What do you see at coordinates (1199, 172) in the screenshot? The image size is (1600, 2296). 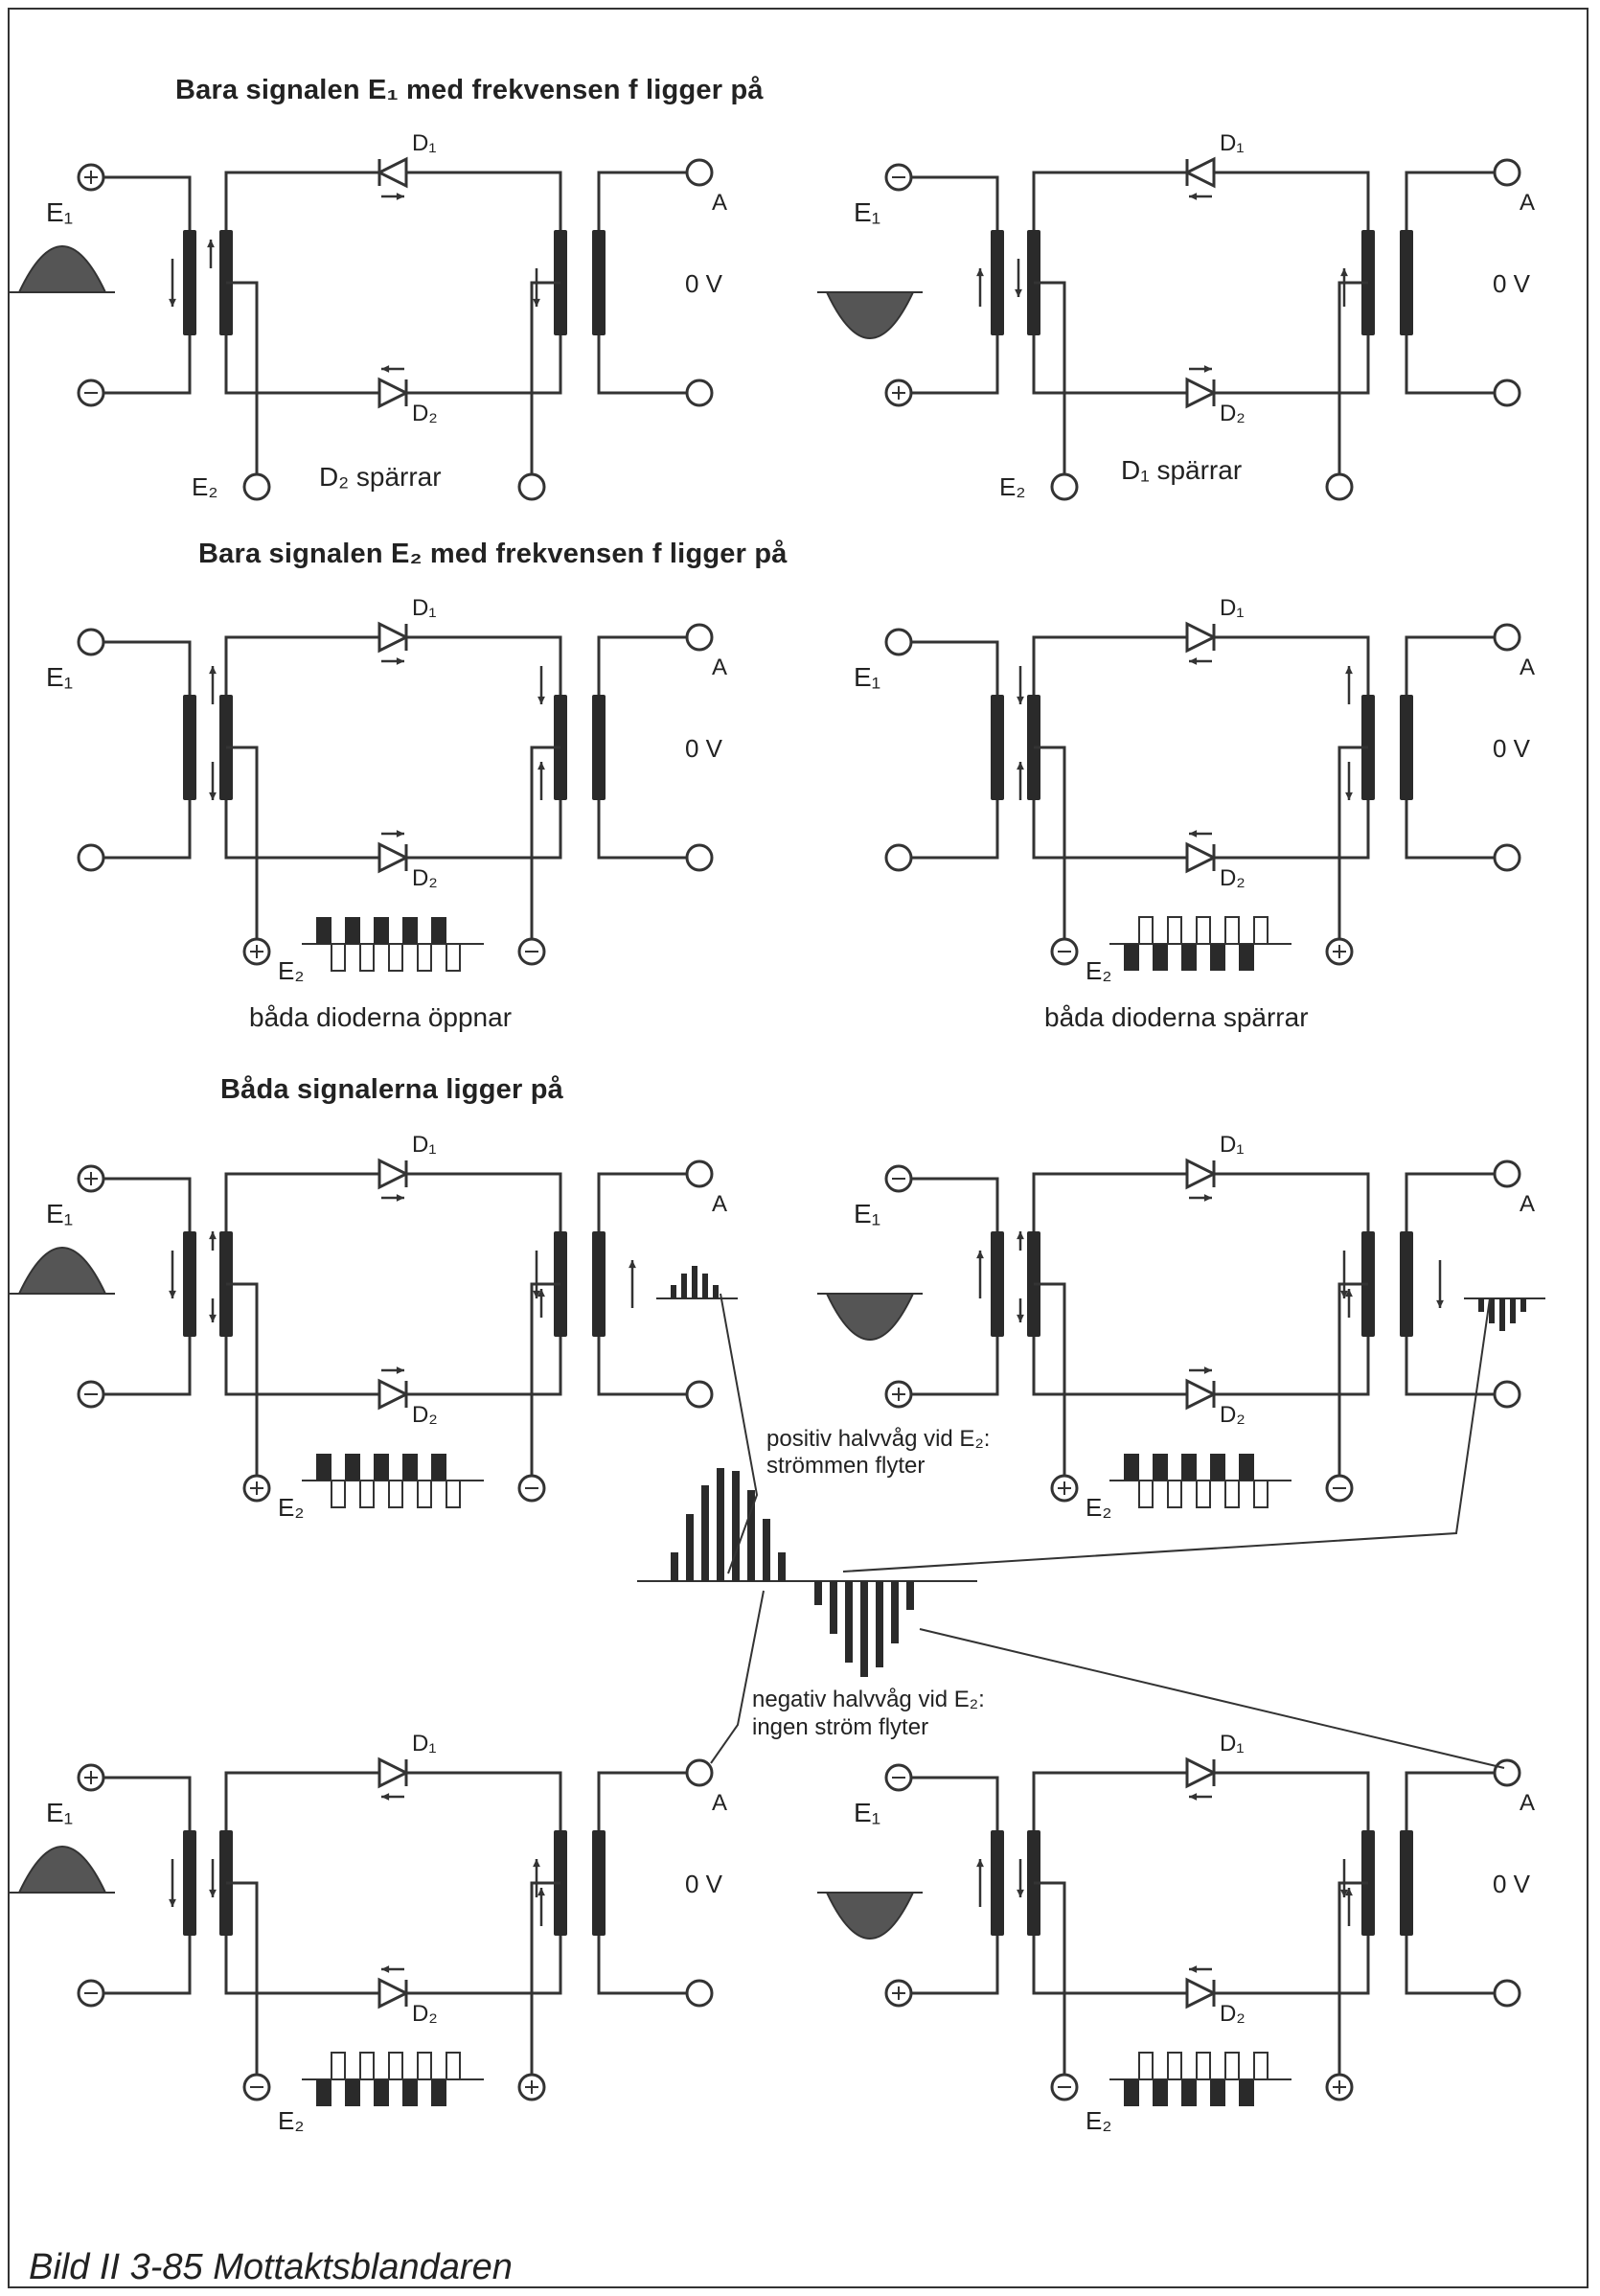 I see `diode-d1` at bounding box center [1199, 172].